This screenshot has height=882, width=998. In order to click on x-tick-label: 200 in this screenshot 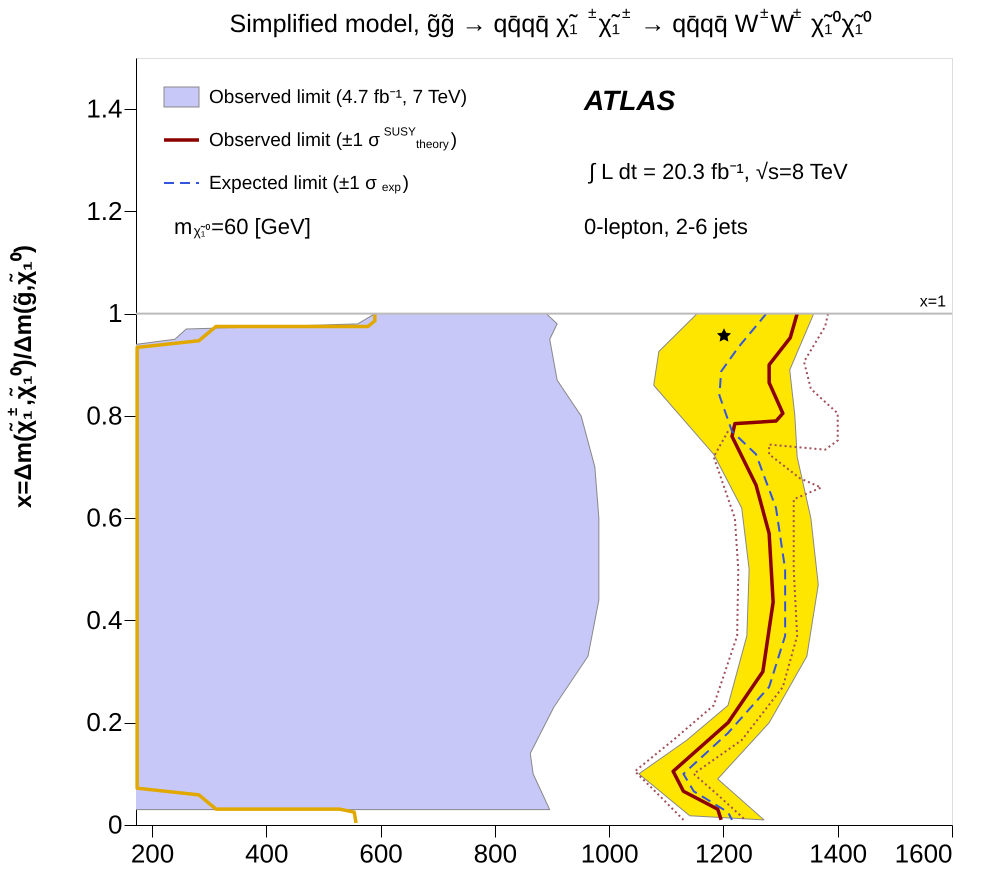, I will do `click(152, 853)`.